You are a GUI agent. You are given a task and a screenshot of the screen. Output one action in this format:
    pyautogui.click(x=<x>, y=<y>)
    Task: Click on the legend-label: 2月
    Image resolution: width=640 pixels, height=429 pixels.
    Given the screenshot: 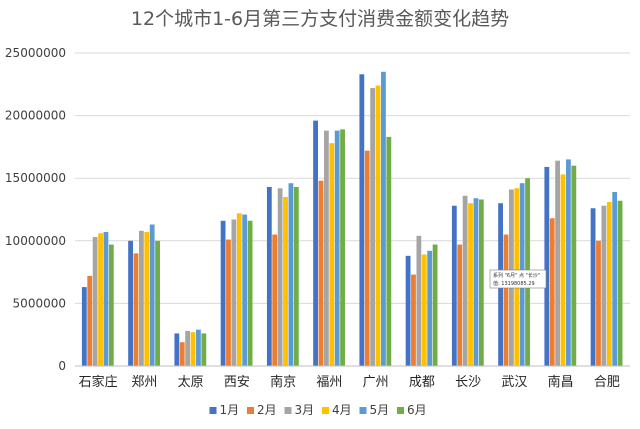 What is the action you would take?
    pyautogui.click(x=267, y=410)
    